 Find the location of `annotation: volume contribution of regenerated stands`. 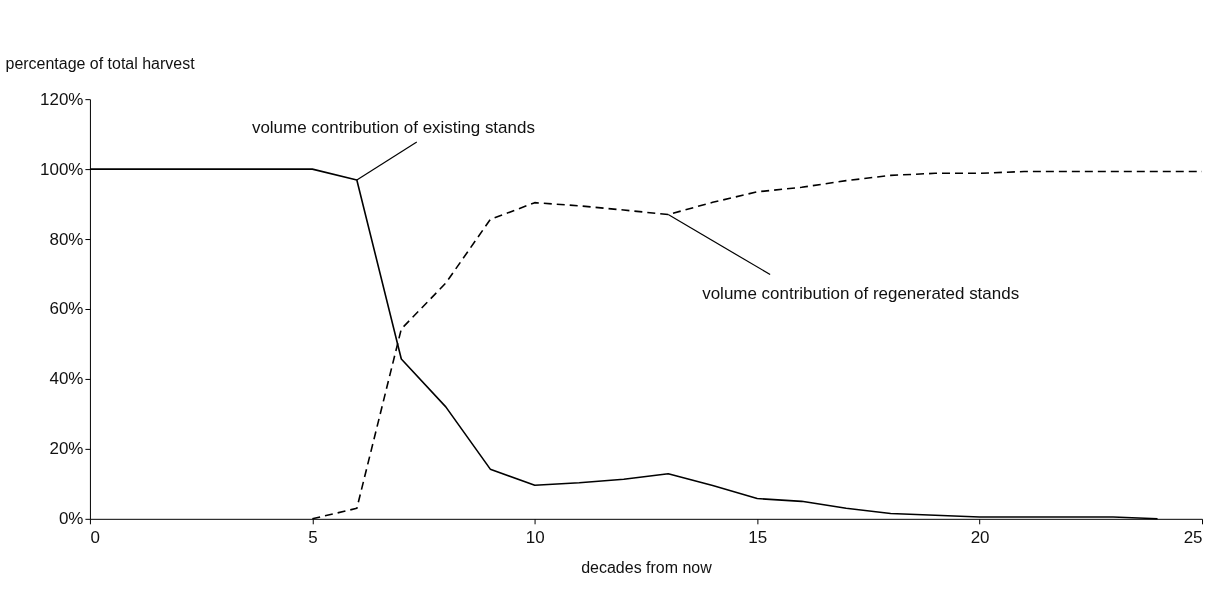

annotation: volume contribution of regenerated stands is located at coordinates (861, 294).